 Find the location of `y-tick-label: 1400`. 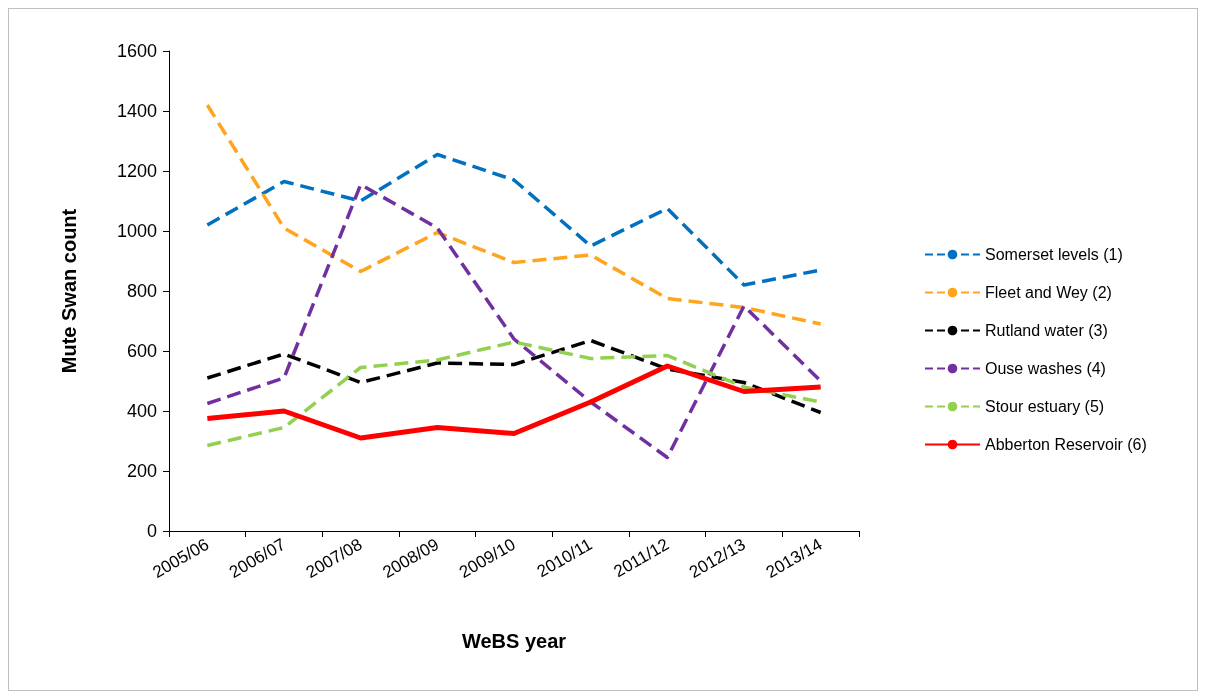

y-tick-label: 1400 is located at coordinates (136, 111).